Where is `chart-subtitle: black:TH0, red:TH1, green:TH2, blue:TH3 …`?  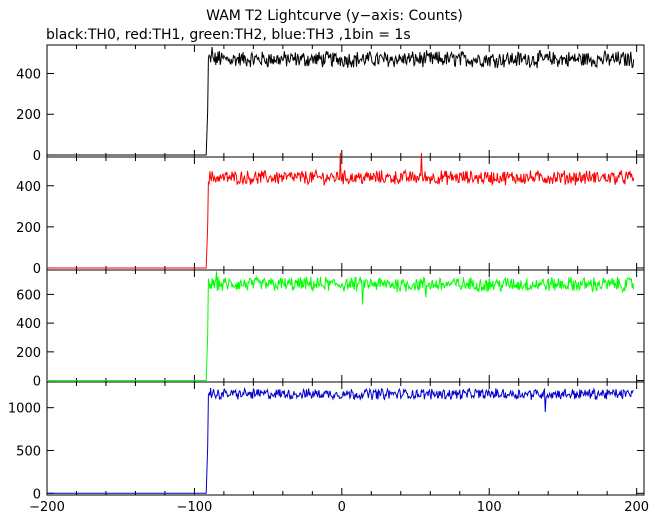 chart-subtitle: black:TH0, red:TH1, green:TH2, blue:TH3 … is located at coordinates (228, 35).